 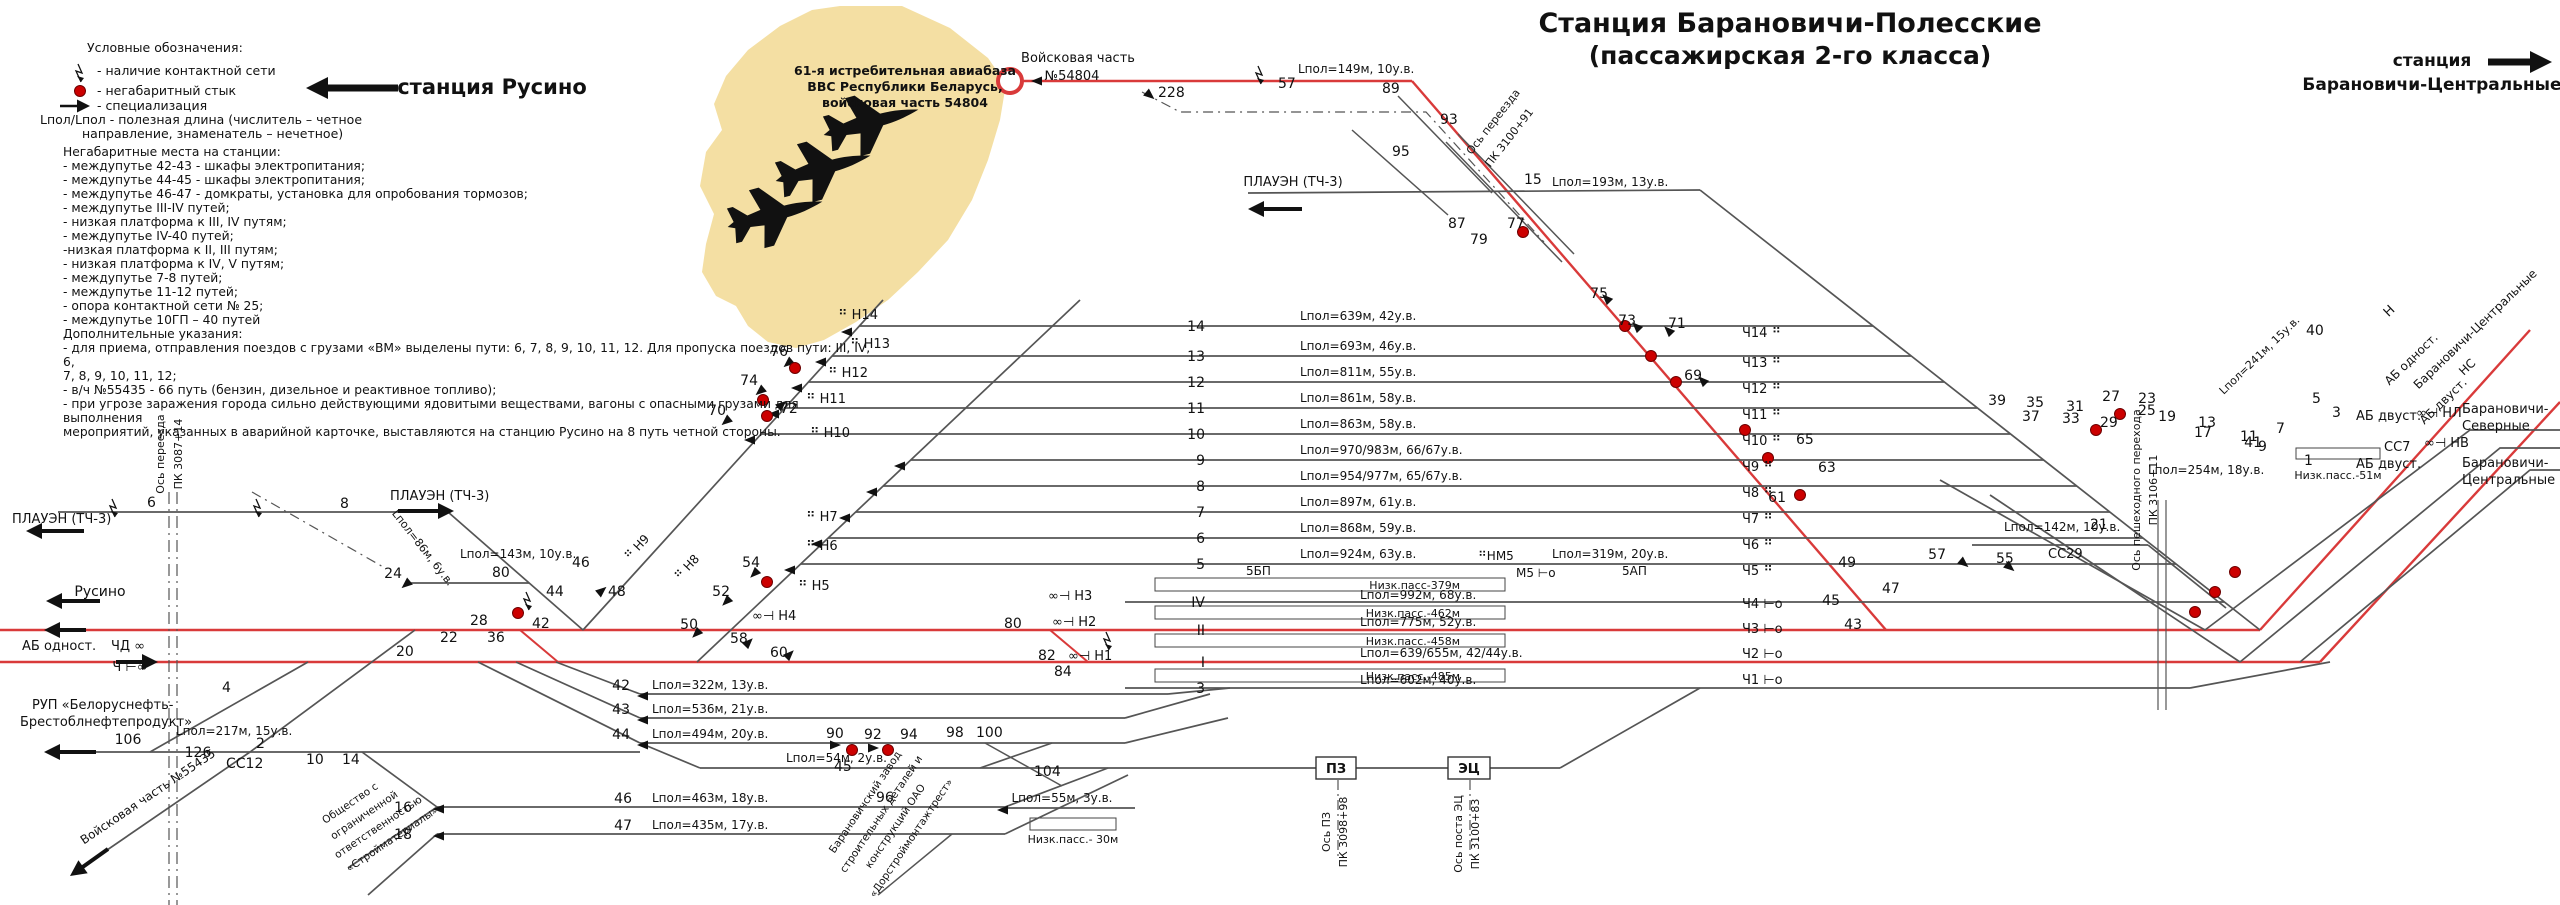 I want to click on diagram-label: IV, so click(x=1198, y=603).